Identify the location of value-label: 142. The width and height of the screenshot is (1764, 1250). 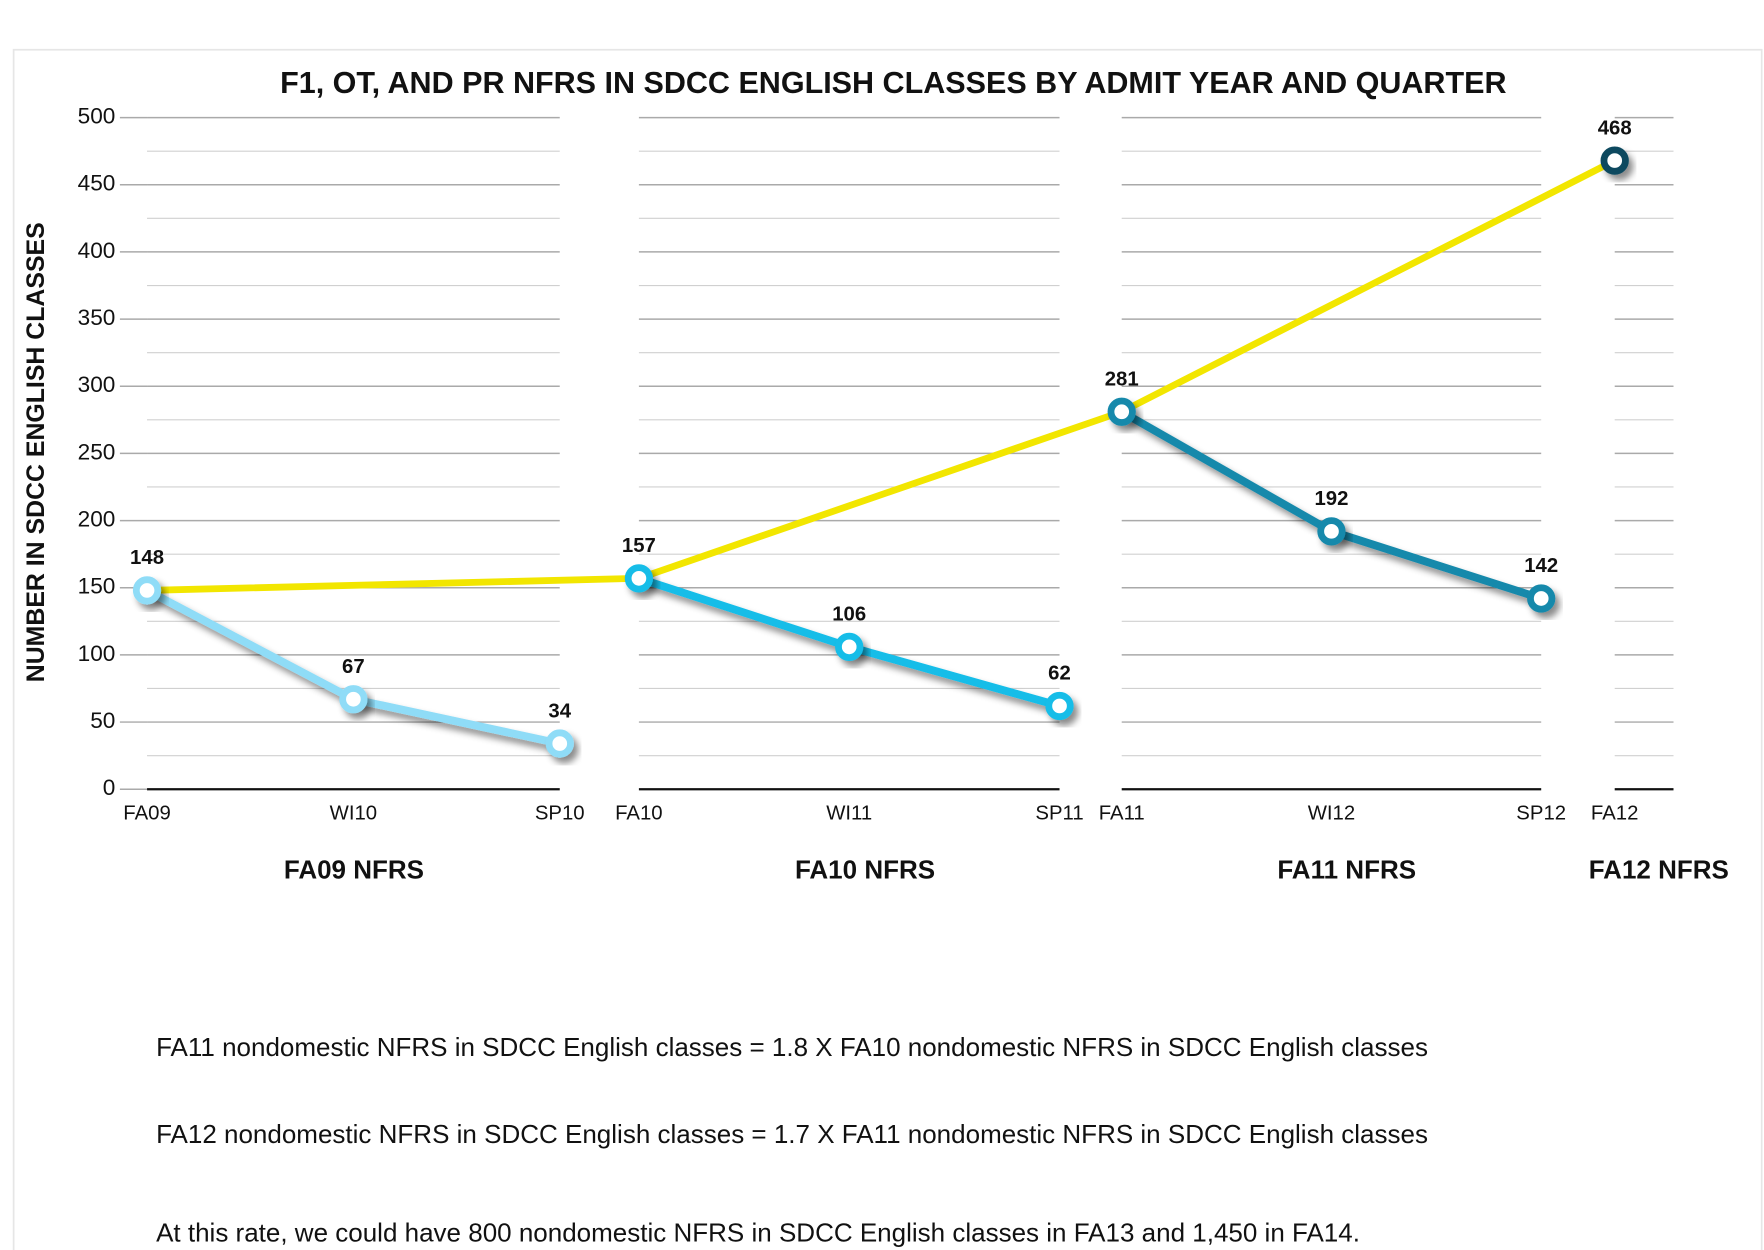
(1541, 566).